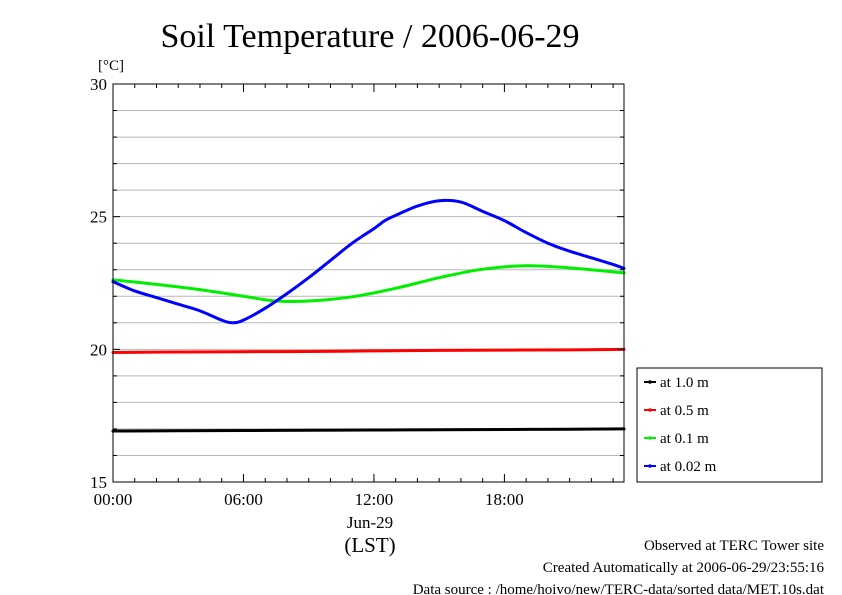 The image size is (842, 595). Describe the element at coordinates (504, 499) in the screenshot. I see `x-tick-label: 18:00` at that location.